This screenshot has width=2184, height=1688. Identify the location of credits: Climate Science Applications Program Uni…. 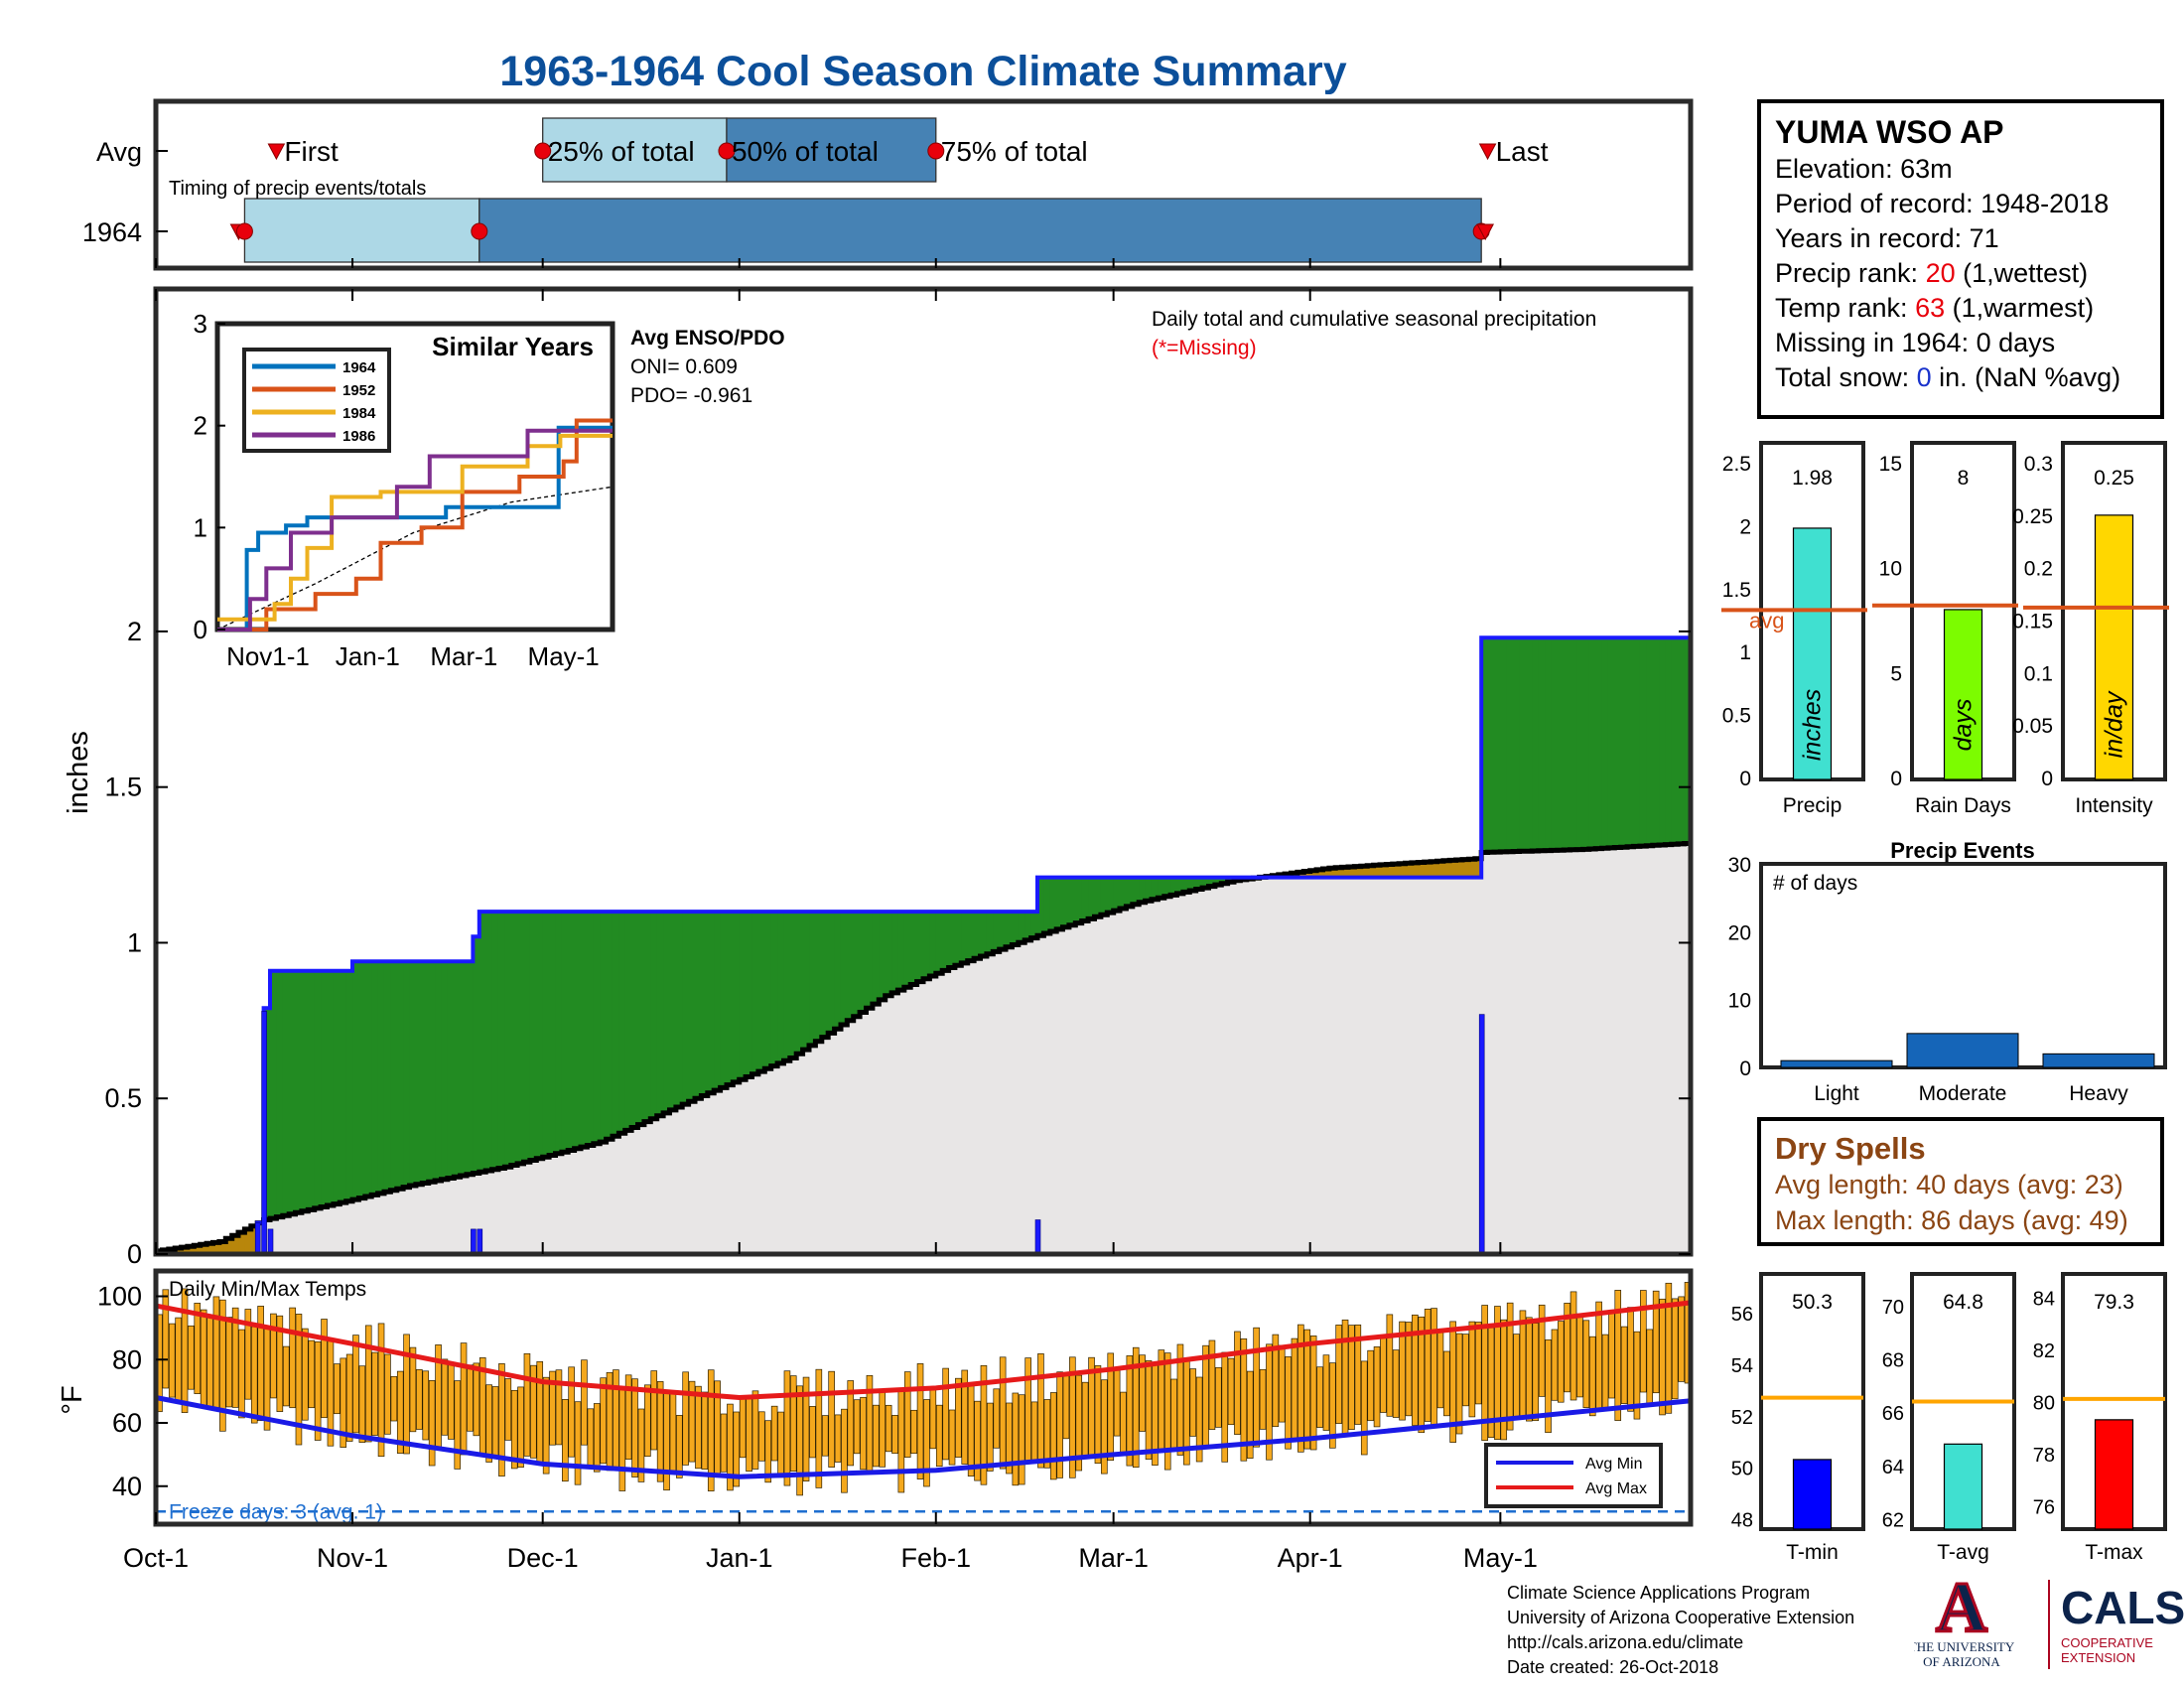
(1680, 1630).